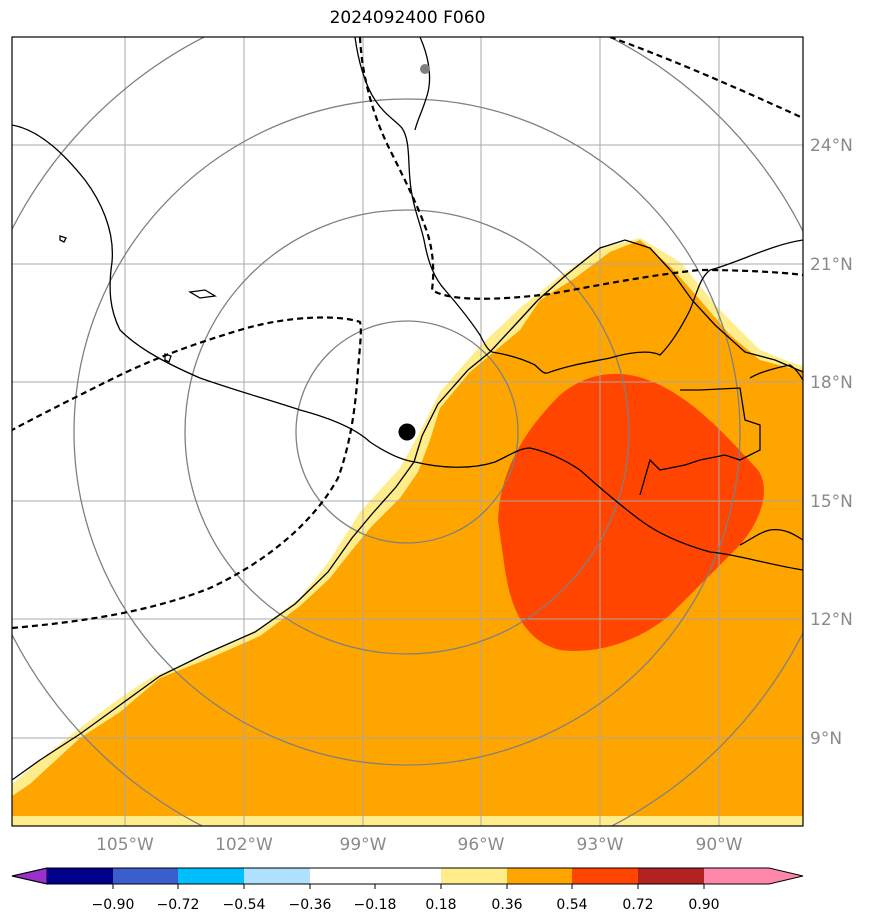 This screenshot has width=873, height=924. I want to click on lat-label: 18°N, so click(831, 383).